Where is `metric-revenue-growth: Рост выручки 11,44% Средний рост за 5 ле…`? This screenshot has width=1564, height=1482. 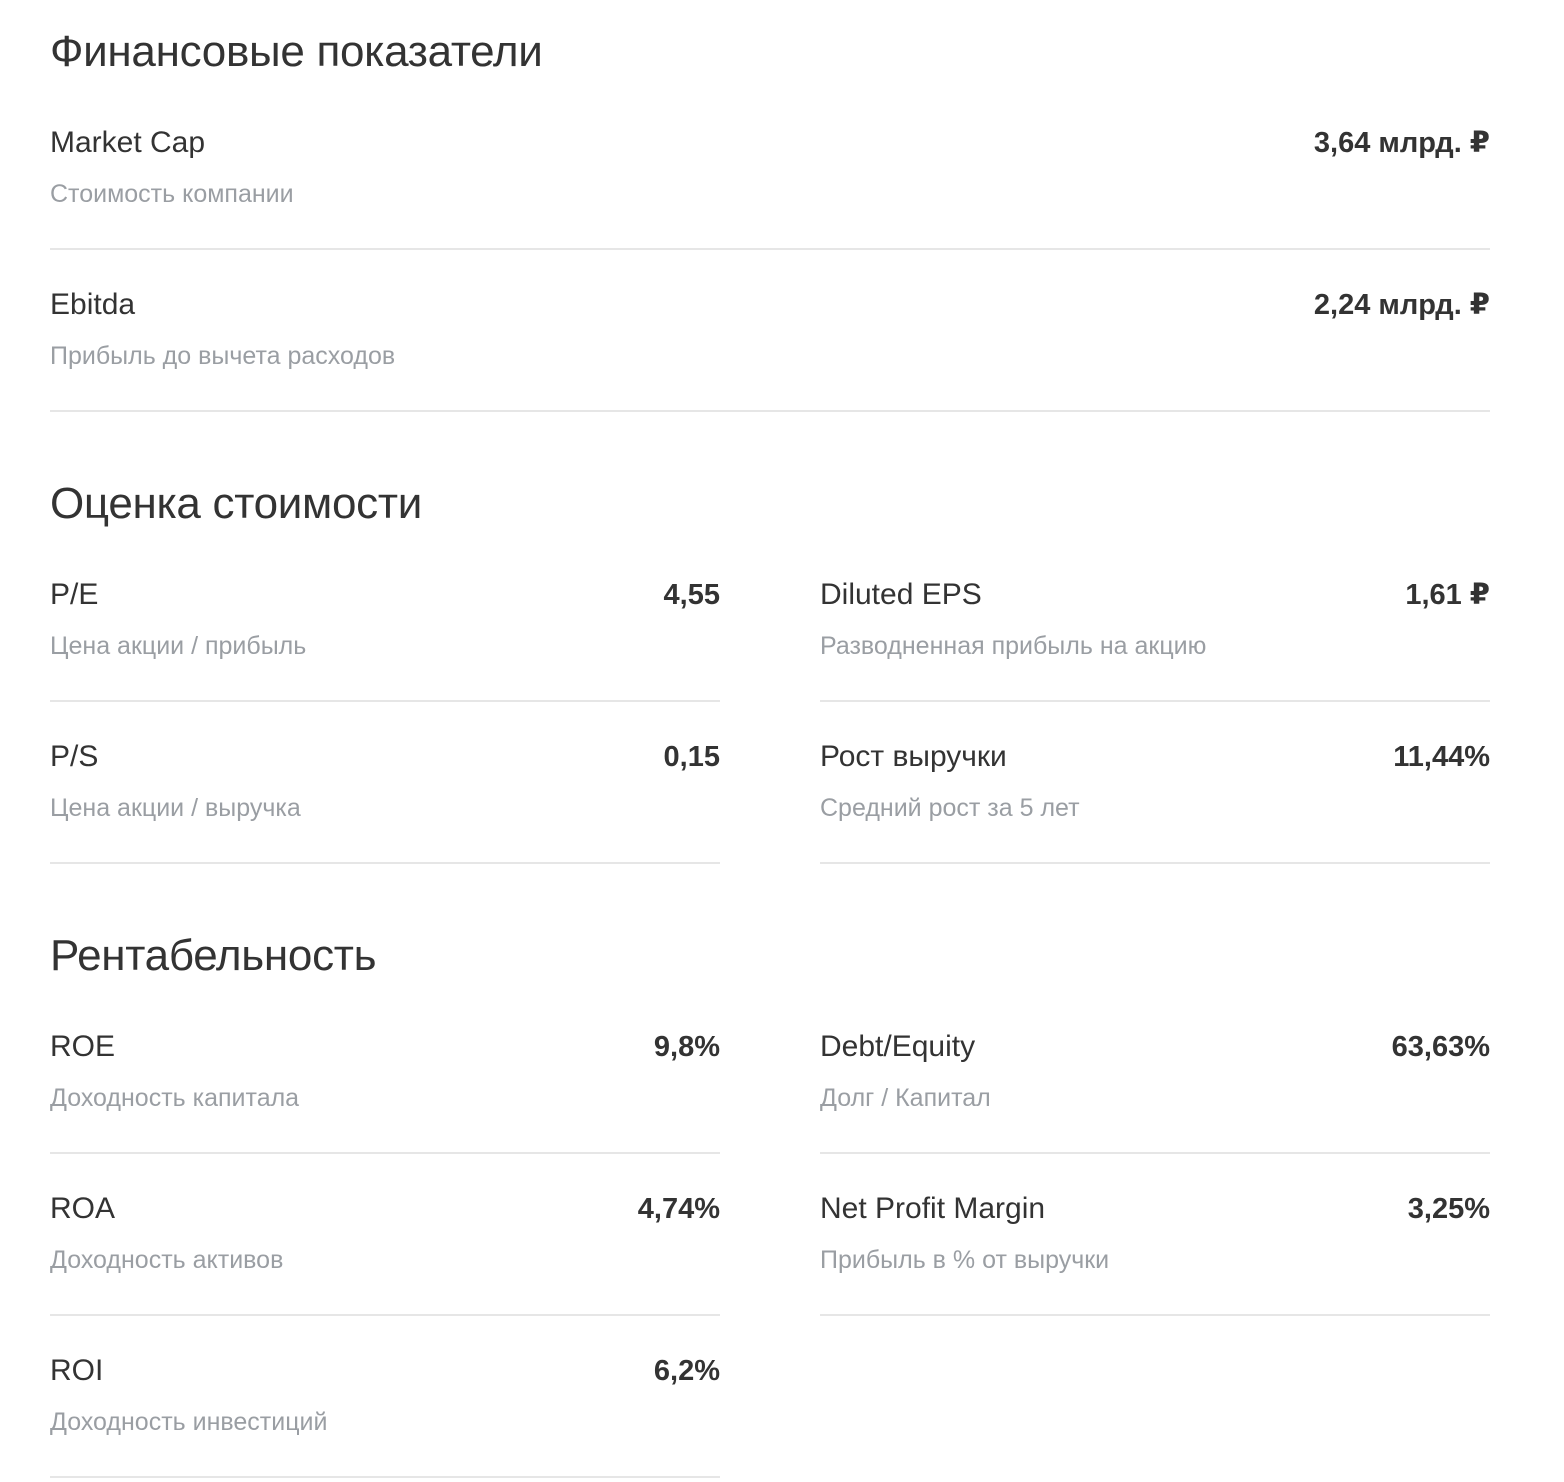
metric-revenue-growth: Рост выручки 11,44% Средний рост за 5 ле… is located at coordinates (1155, 783).